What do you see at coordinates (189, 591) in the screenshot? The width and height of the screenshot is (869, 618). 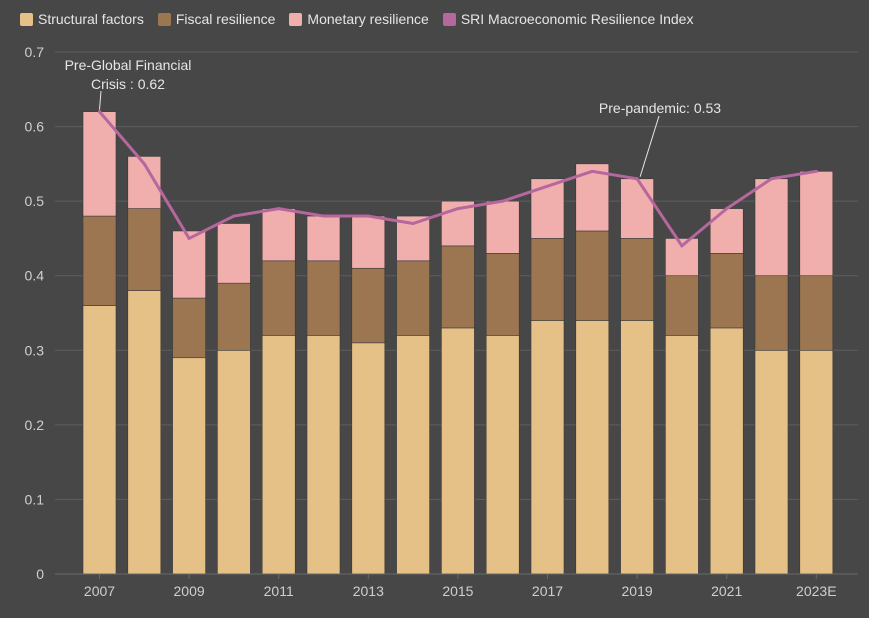 I see `x-tick-label: 2009` at bounding box center [189, 591].